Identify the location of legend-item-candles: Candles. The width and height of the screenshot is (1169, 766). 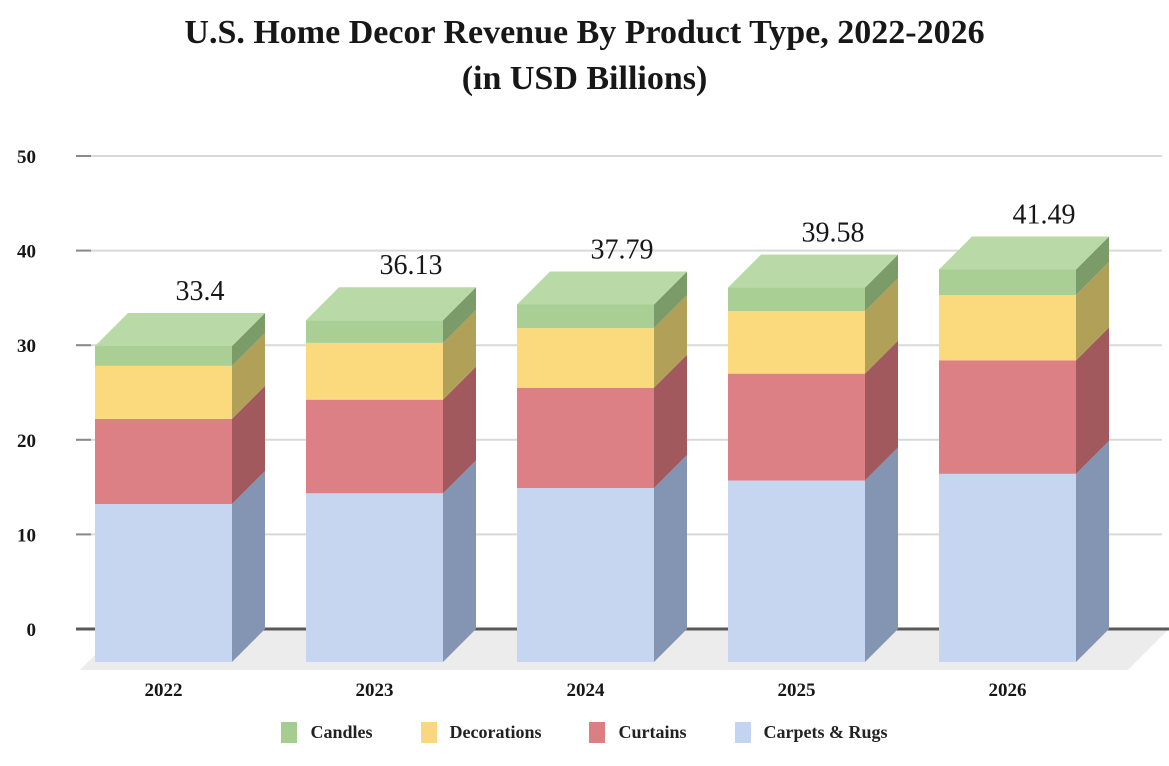
(327, 732).